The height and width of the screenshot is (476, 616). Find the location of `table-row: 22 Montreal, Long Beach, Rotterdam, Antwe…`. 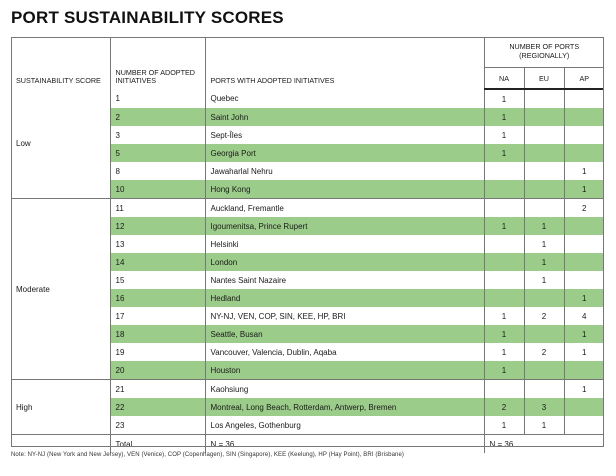

table-row: 22 Montreal, Long Beach, Rotterdam, Antwe… is located at coordinates (307, 407).